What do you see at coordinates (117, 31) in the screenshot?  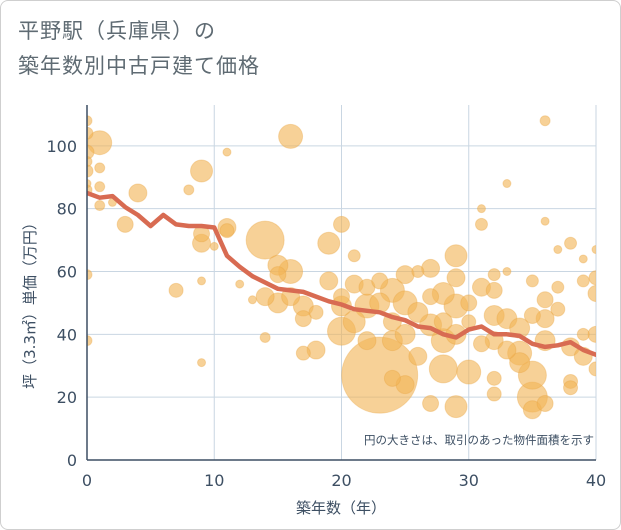 I see `chart-title-line-1: 平野駅（兵庫県）の` at bounding box center [117, 31].